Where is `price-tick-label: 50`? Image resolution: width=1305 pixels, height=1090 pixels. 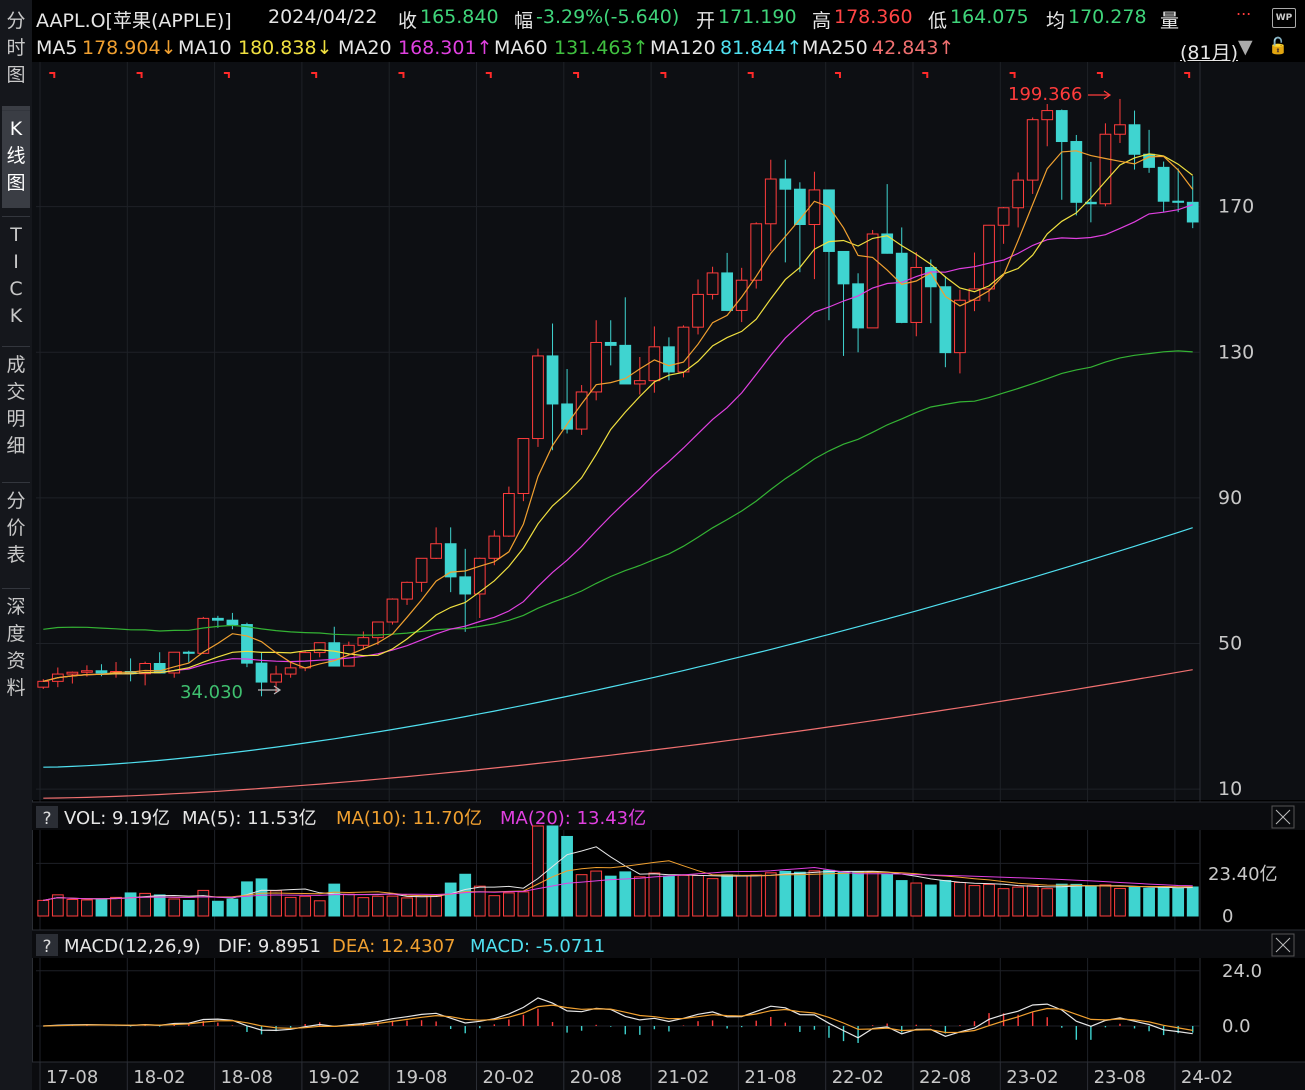 price-tick-label: 50 is located at coordinates (1230, 643).